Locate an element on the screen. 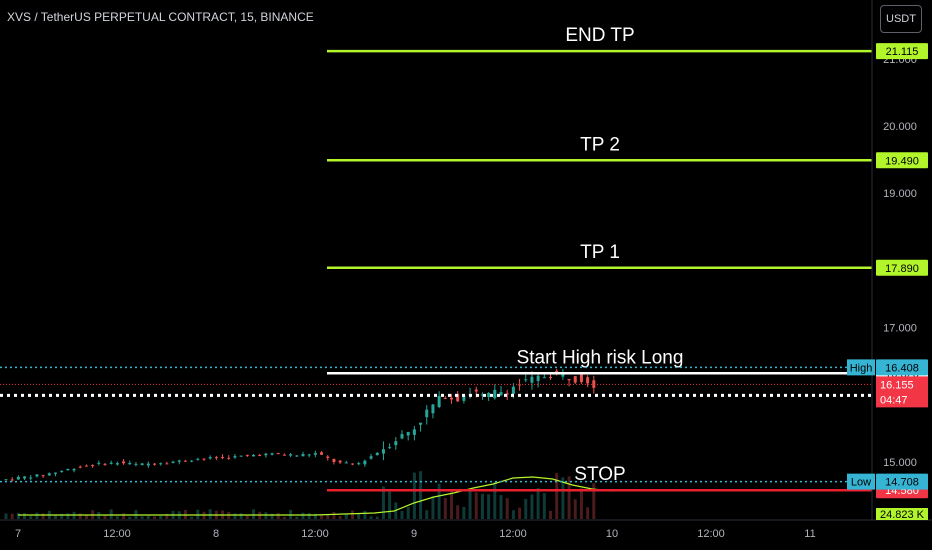 Image resolution: width=932 pixels, height=550 pixels. currency-button: USDT is located at coordinates (901, 19).